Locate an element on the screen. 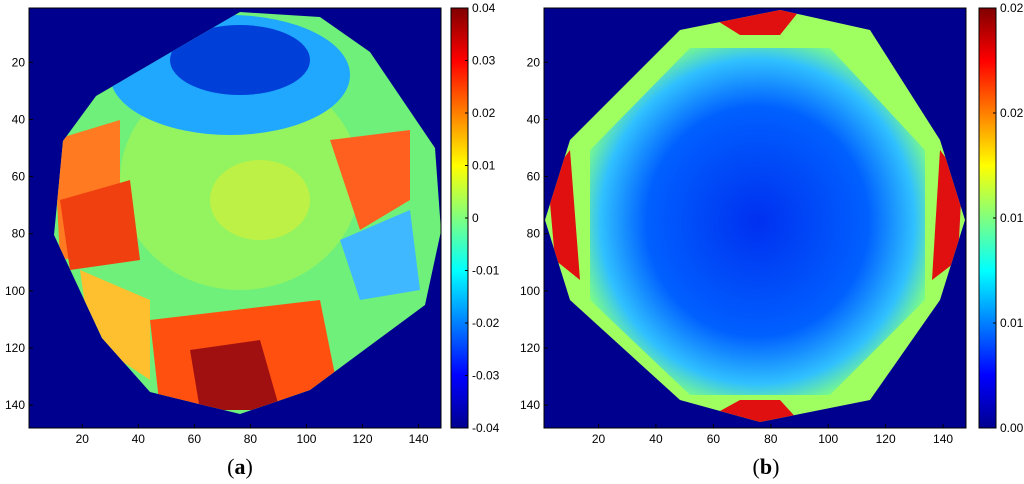 The width and height of the screenshot is (1024, 484). colorbar-tick-label-b-2: 0.015 is located at coordinates (1012, 218).